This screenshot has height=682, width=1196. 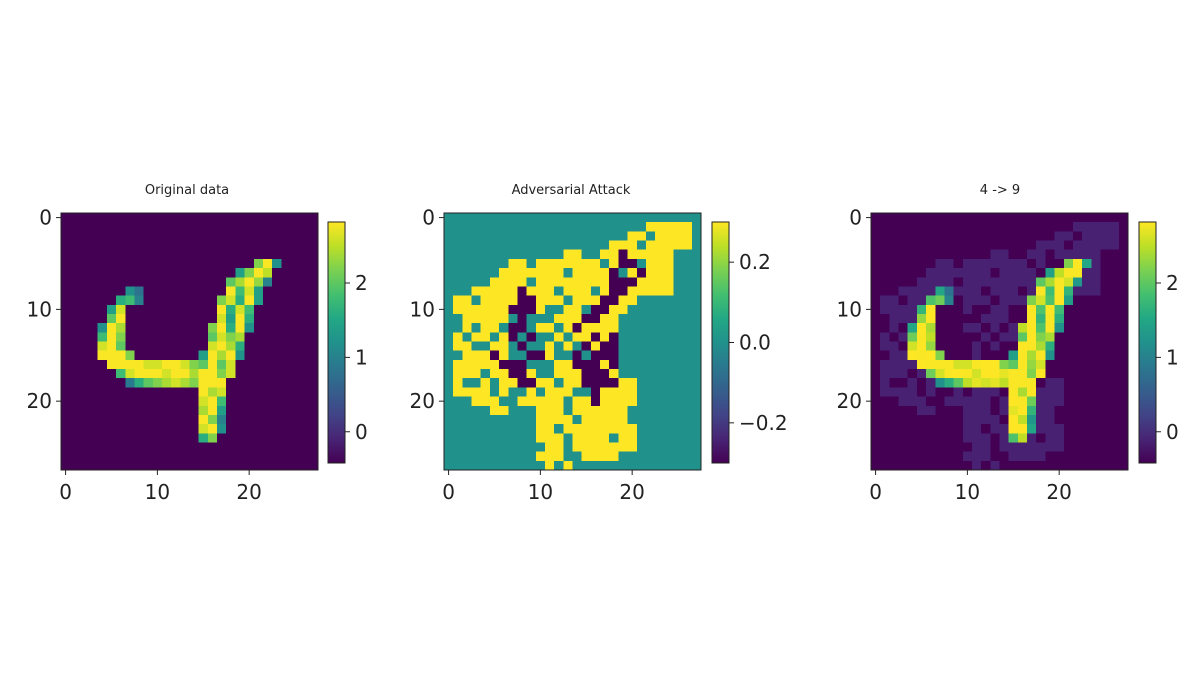 I want to click on x-tick-label: 0, so click(x=65, y=492).